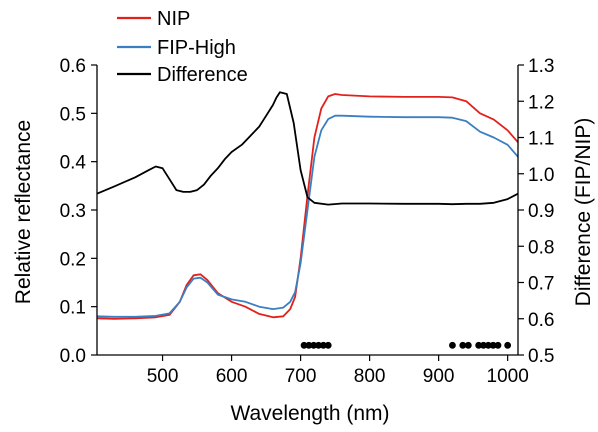 The image size is (598, 432). What do you see at coordinates (406, 345) in the screenshot?
I see `significance-markers` at bounding box center [406, 345].